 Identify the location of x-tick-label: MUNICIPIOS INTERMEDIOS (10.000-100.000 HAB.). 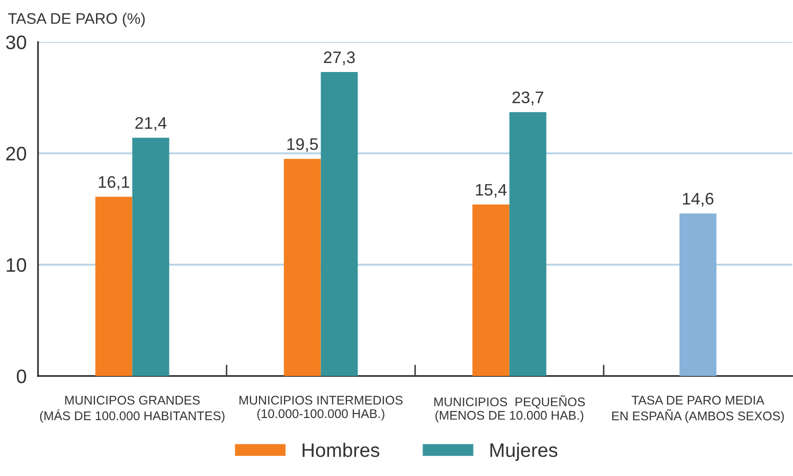
(321, 408).